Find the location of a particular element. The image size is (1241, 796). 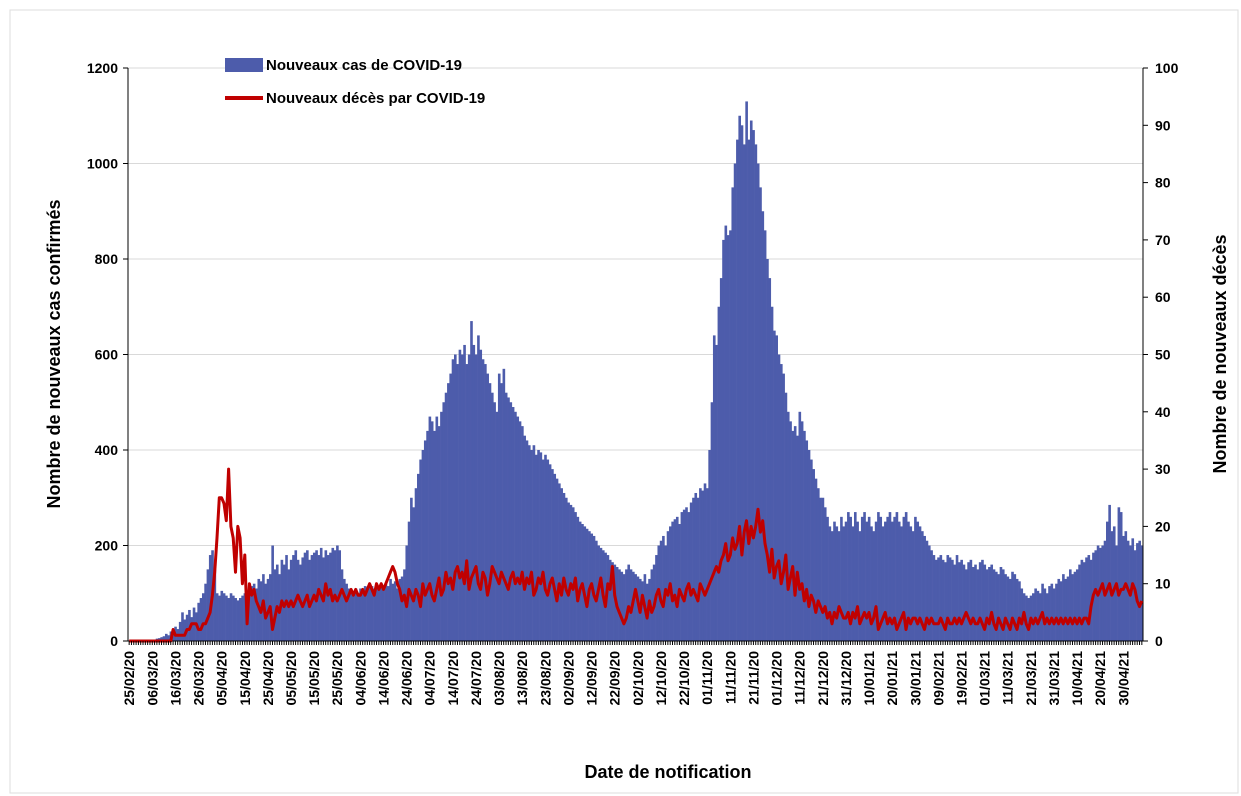

x-tick-label: 20/04/21 is located at coordinates (1100, 678).